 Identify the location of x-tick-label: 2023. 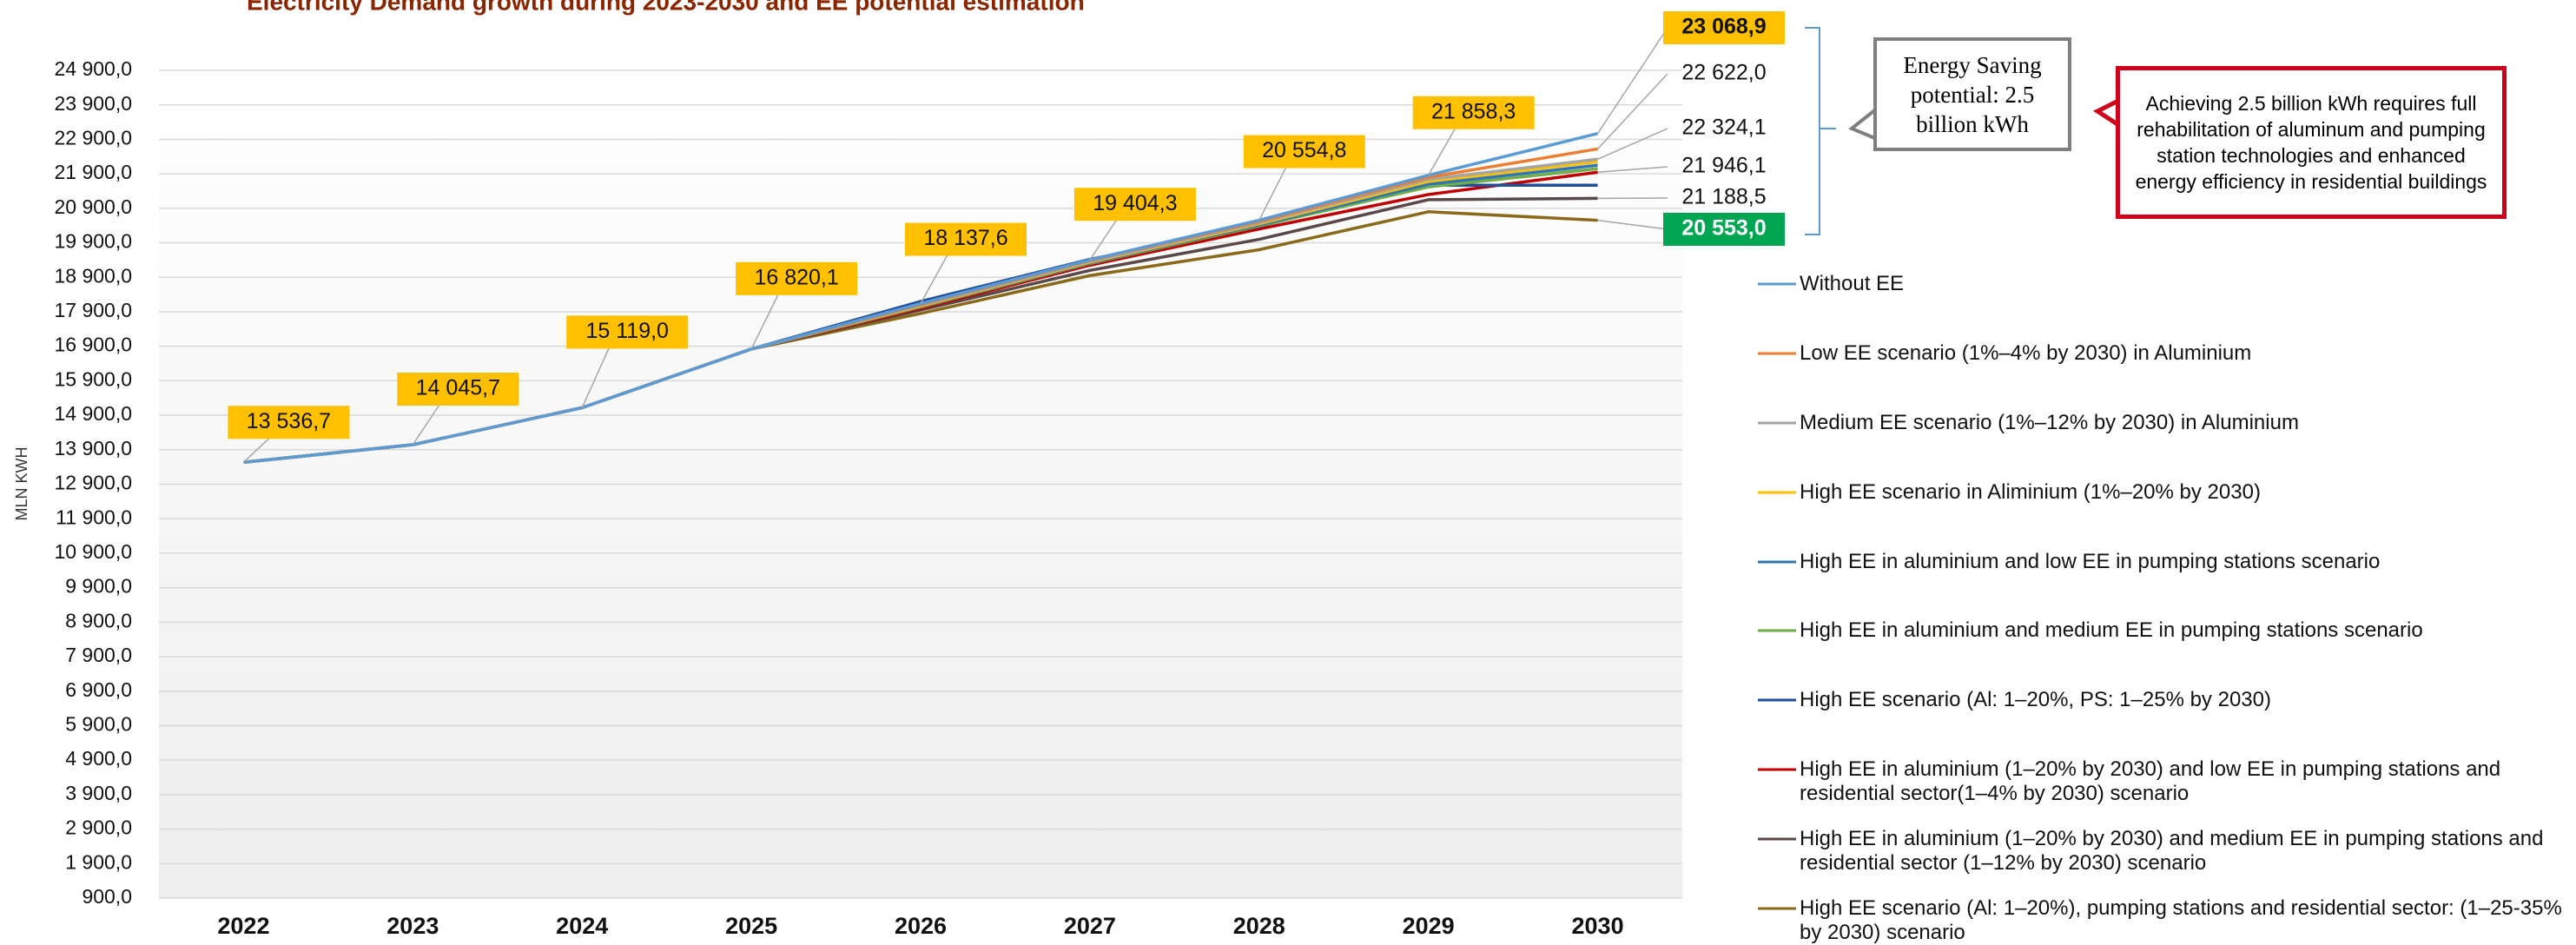
(413, 926).